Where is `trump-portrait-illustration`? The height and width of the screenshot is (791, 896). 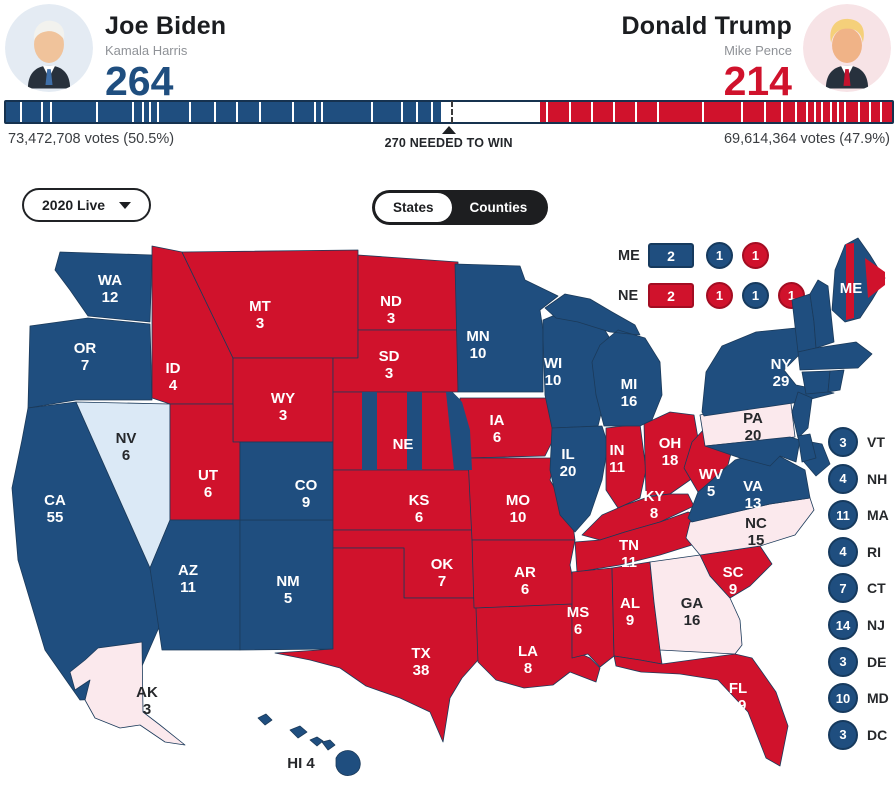
trump-portrait-illustration is located at coordinates (847, 48).